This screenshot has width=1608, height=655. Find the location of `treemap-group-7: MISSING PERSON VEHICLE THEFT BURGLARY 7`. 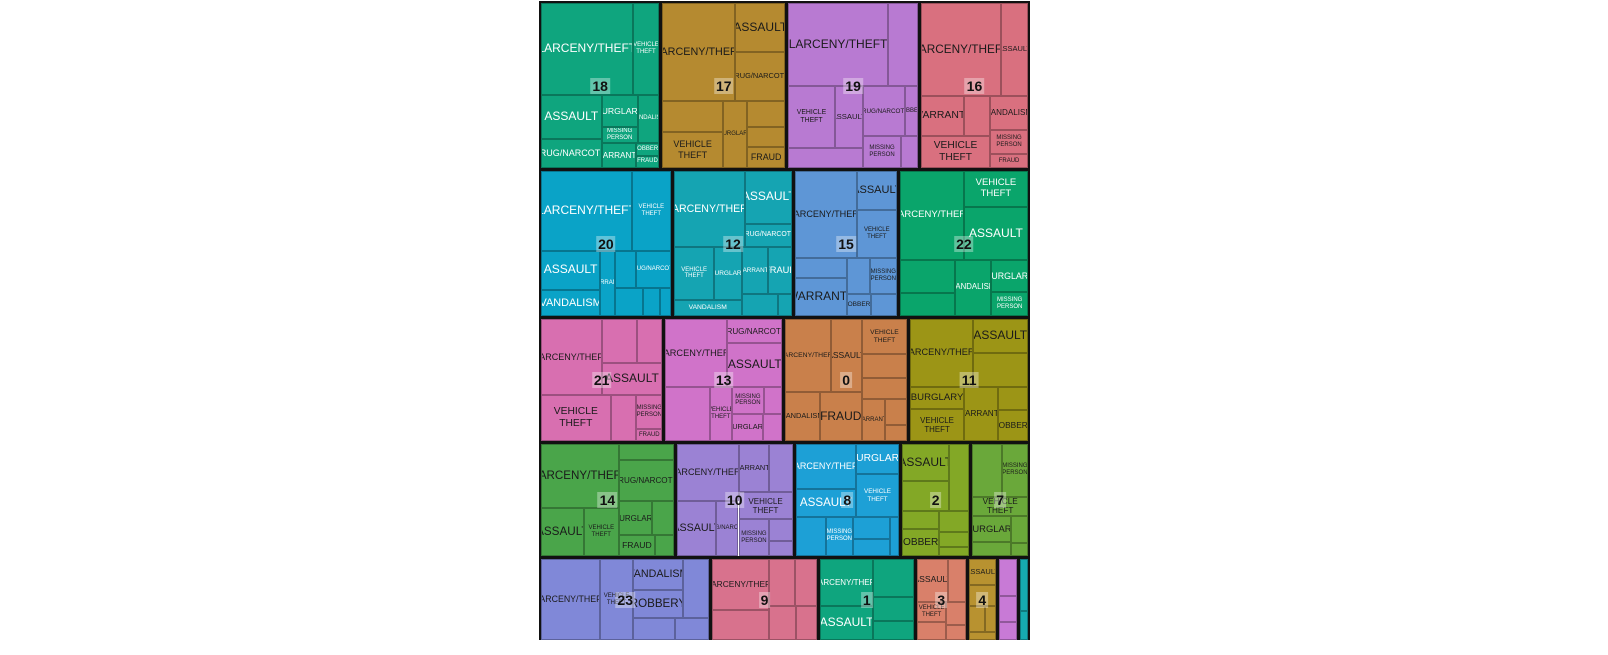

treemap-group-7: MISSING PERSON VEHICLE THEFT BURGLARY 7 is located at coordinates (1000, 500).